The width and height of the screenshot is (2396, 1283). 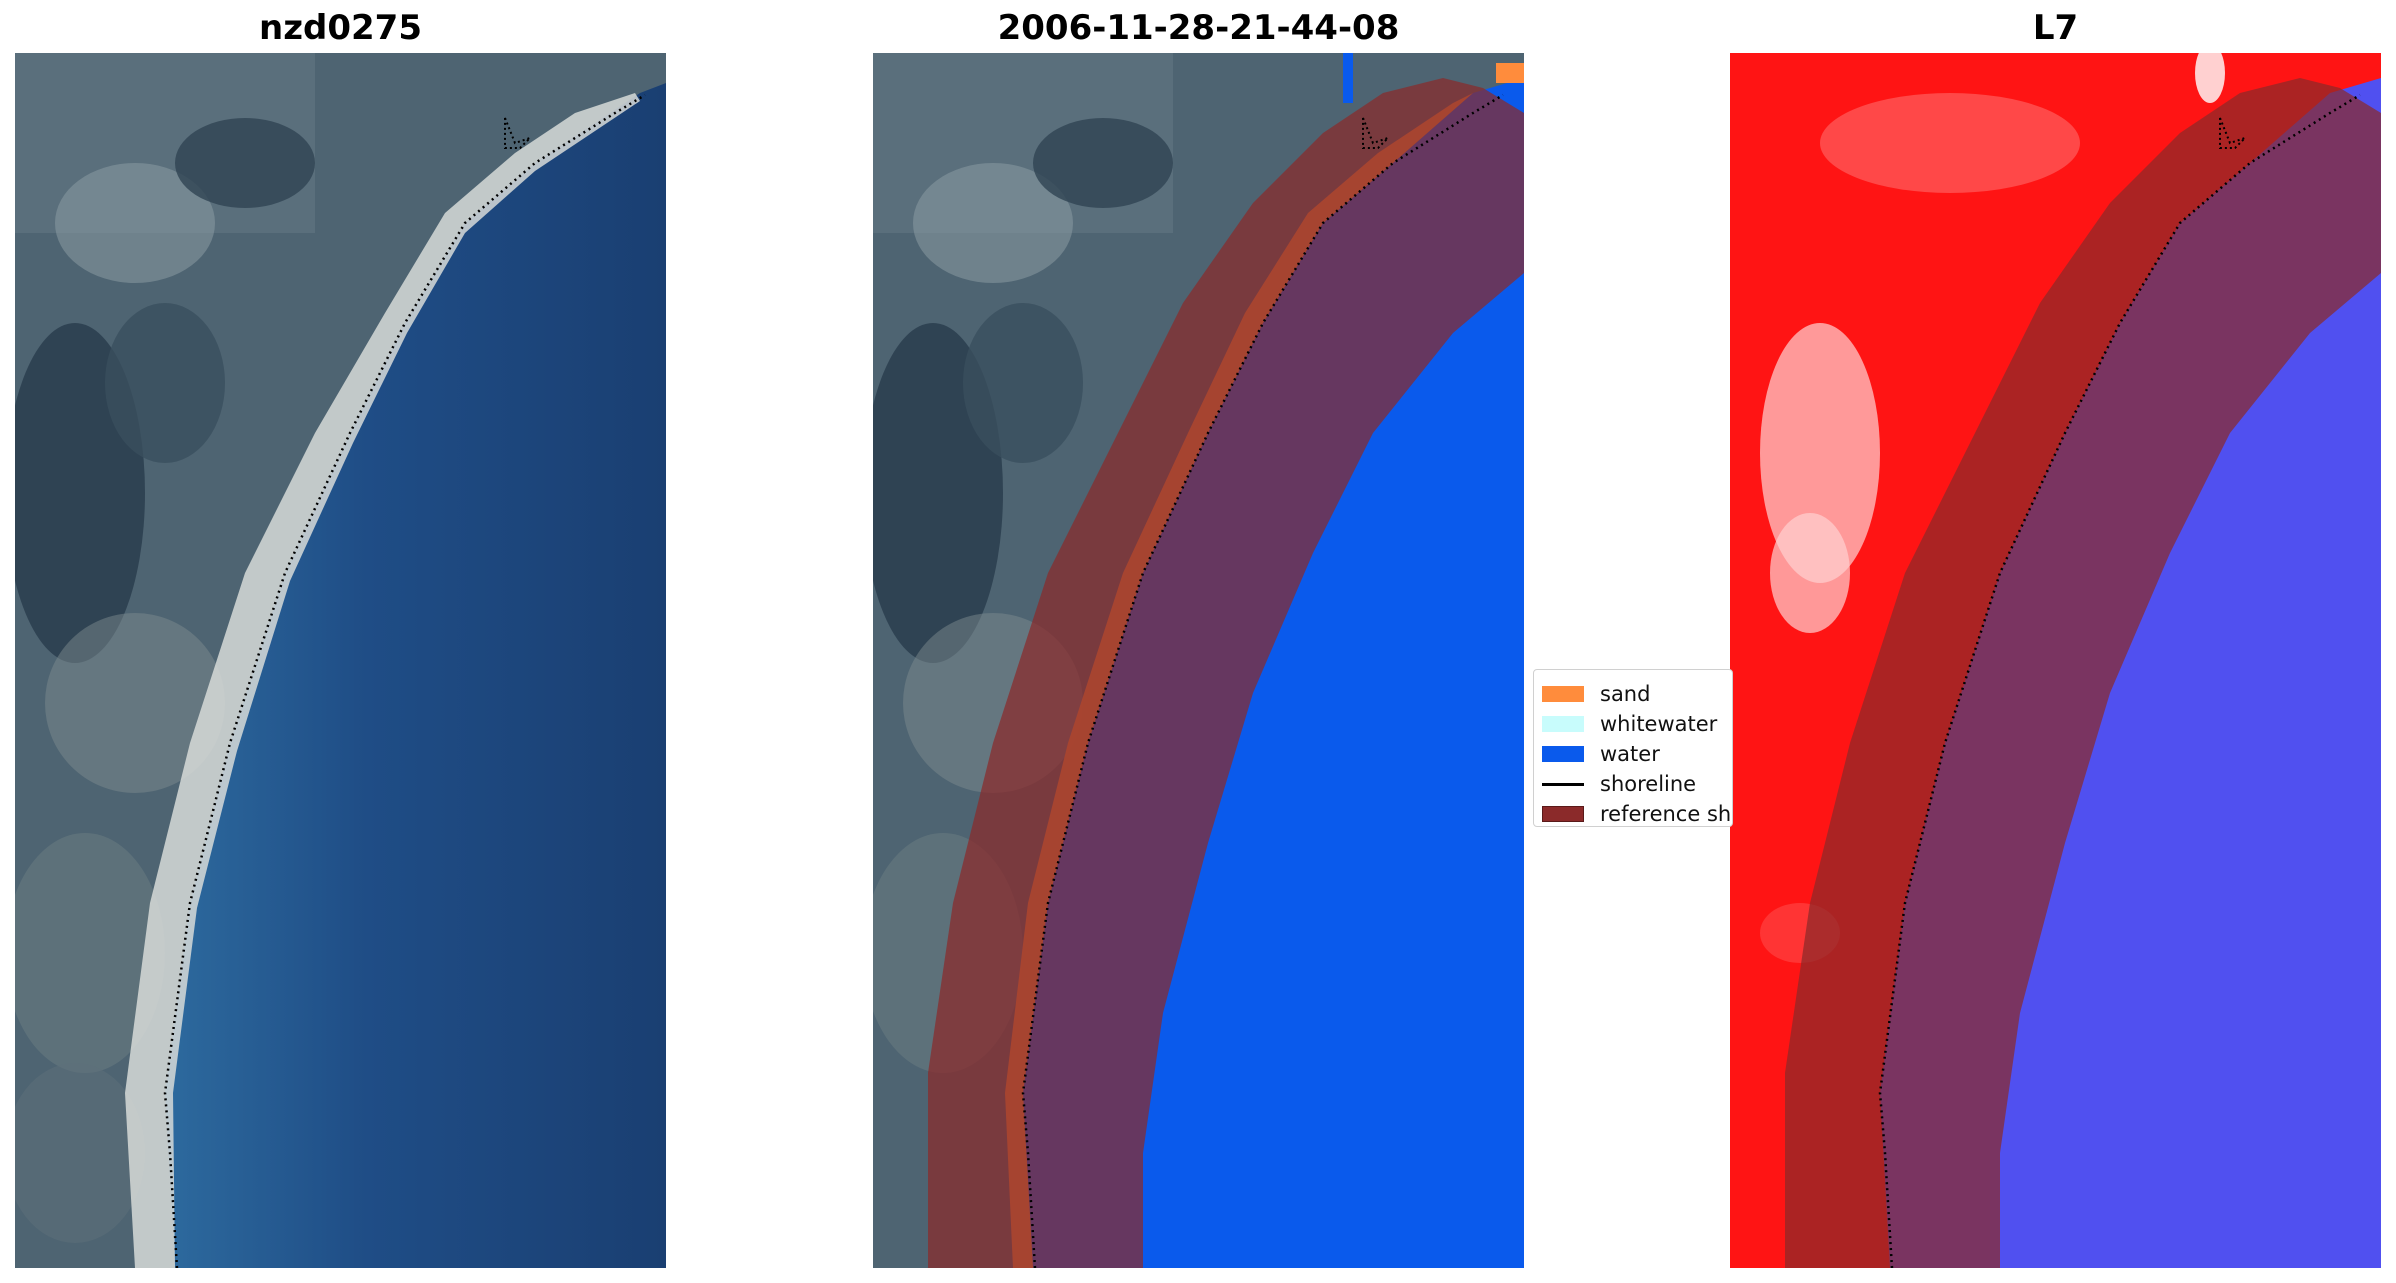 I want to click on legend-item-sand: sand, so click(x=1596, y=694).